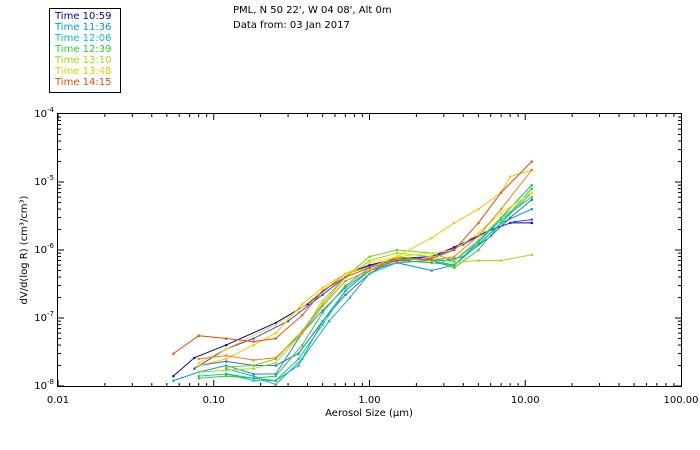 This screenshot has height=450, width=700. I want to click on station-info: PML, N 50 22', W 04 08', Alt 0m, so click(312, 10).